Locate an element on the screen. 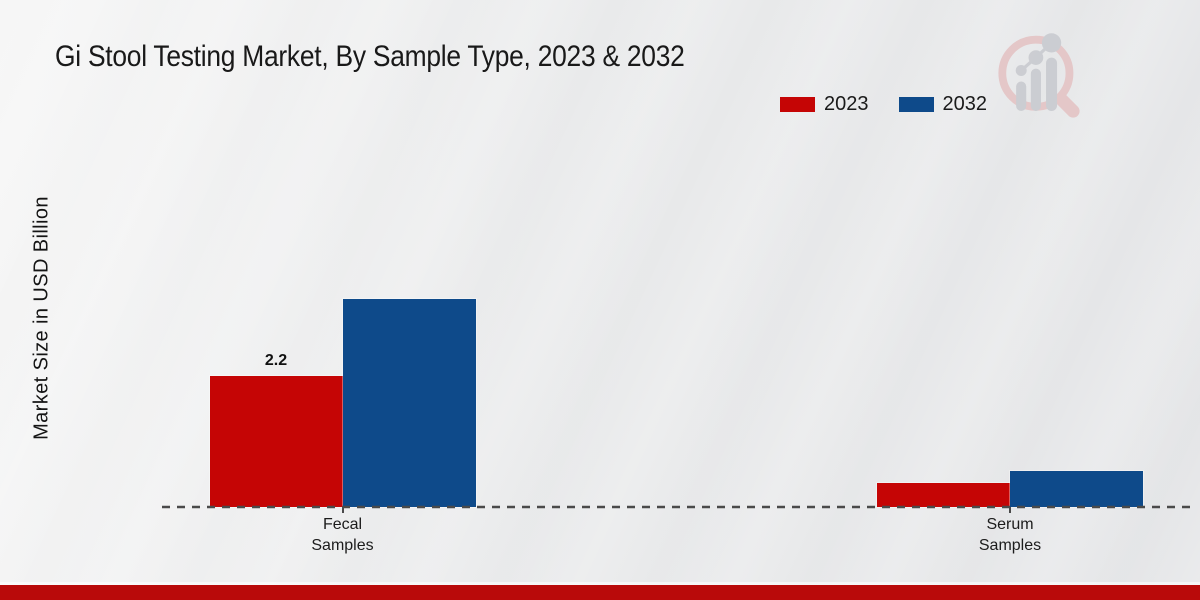  legend-item-2023: 2023 is located at coordinates (824, 104).